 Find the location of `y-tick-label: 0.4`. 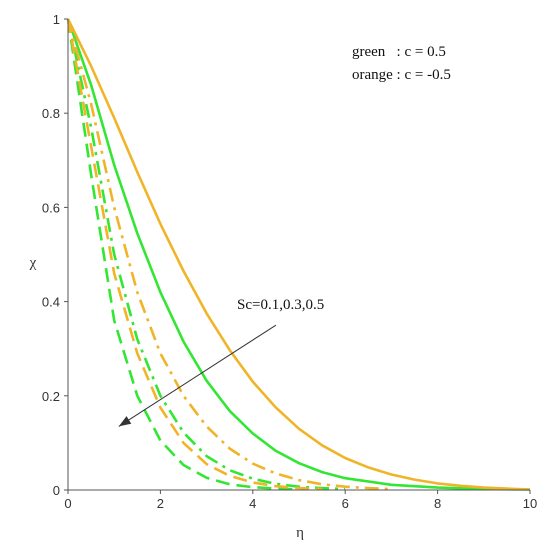

y-tick-label: 0.4 is located at coordinates (51, 302).